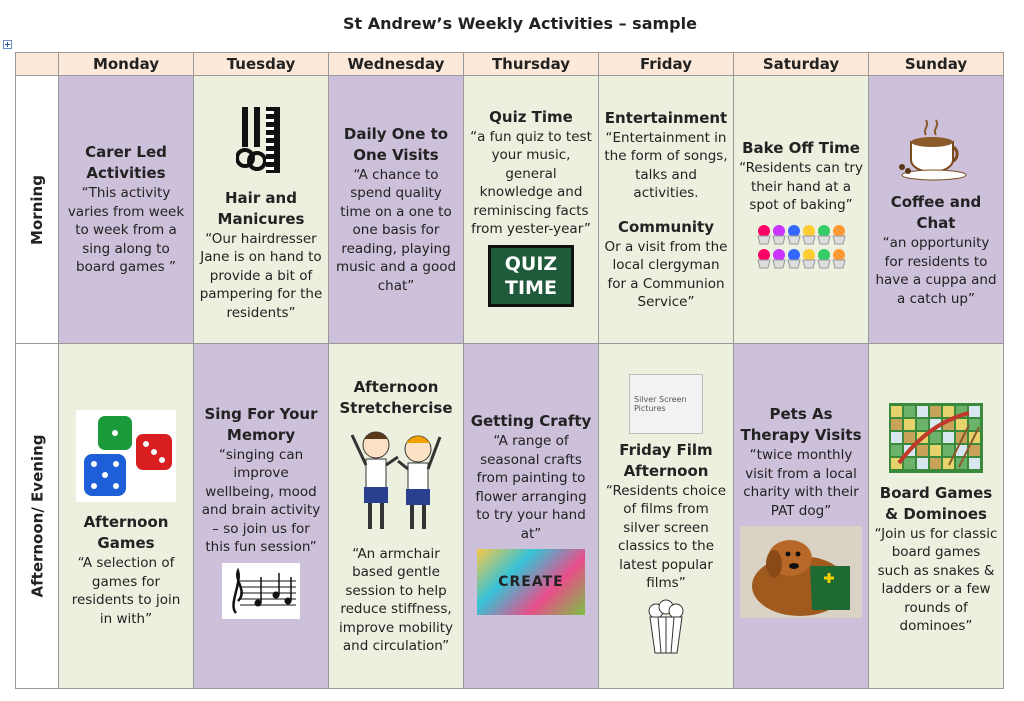  I want to click on activity-title: Coffee and Chat, so click(936, 212).